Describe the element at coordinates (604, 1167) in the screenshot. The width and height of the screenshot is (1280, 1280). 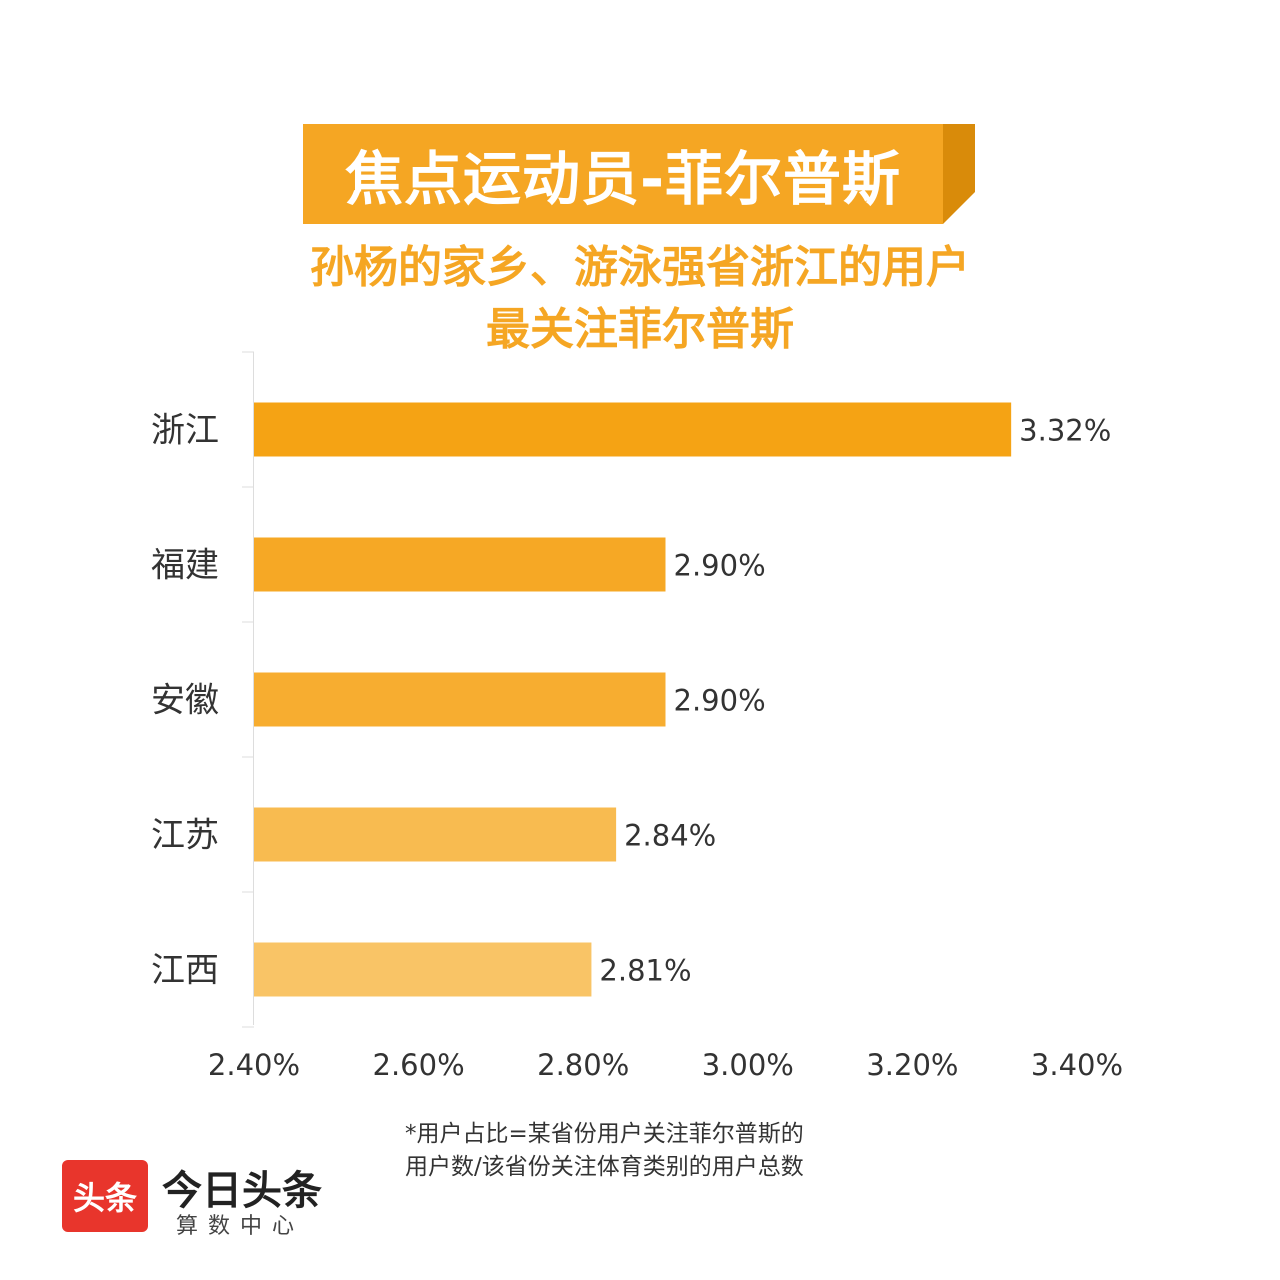
I see `footnote-line-2: 用户数/该省份关注体育类别的用户总数` at that location.